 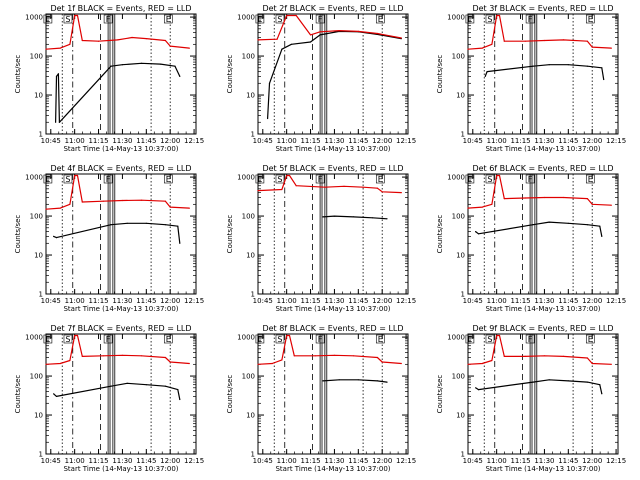 I want to click on chart-title: Det 4f BLACK = Events, RED = LLD, so click(x=120, y=168).